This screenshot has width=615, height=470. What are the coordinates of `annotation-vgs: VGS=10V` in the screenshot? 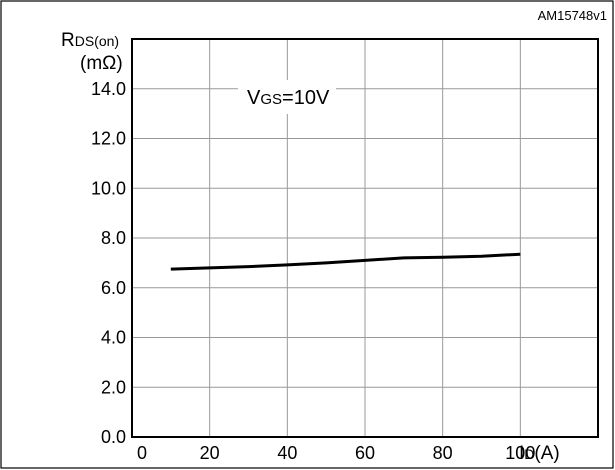 It's located at (288, 98).